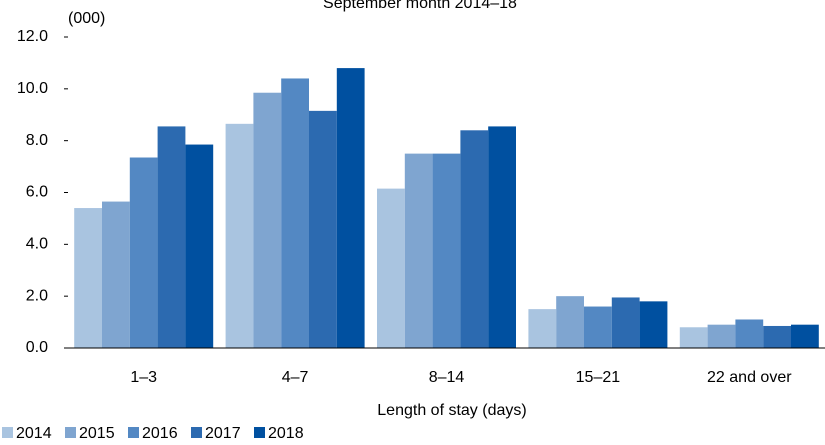  I want to click on legend-label: 2018, so click(286, 433).